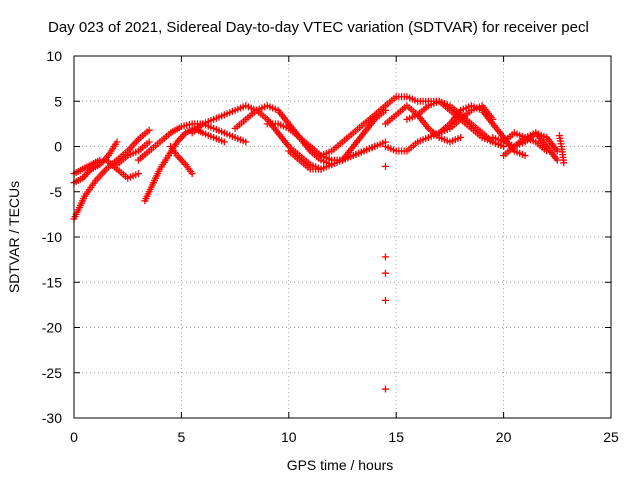 The height and width of the screenshot is (480, 640). What do you see at coordinates (56, 192) in the screenshot?
I see `y-tick-label: -5` at bounding box center [56, 192].